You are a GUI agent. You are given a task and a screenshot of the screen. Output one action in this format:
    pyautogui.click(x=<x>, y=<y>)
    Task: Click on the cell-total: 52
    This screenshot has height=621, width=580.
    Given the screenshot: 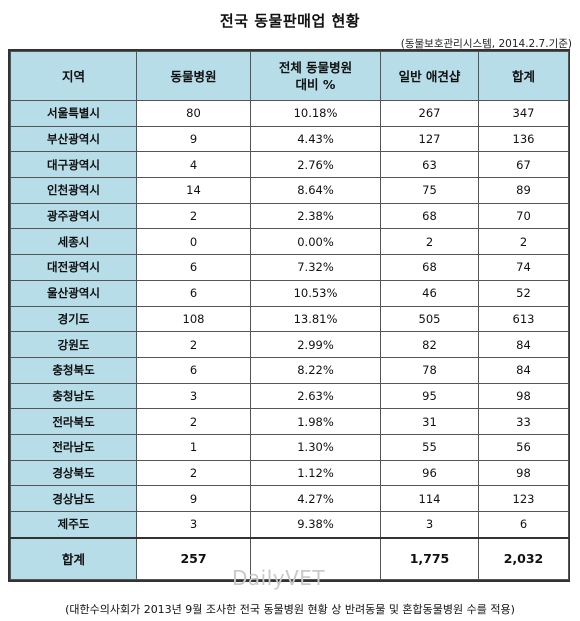 What is the action you would take?
    pyautogui.click(x=523, y=293)
    